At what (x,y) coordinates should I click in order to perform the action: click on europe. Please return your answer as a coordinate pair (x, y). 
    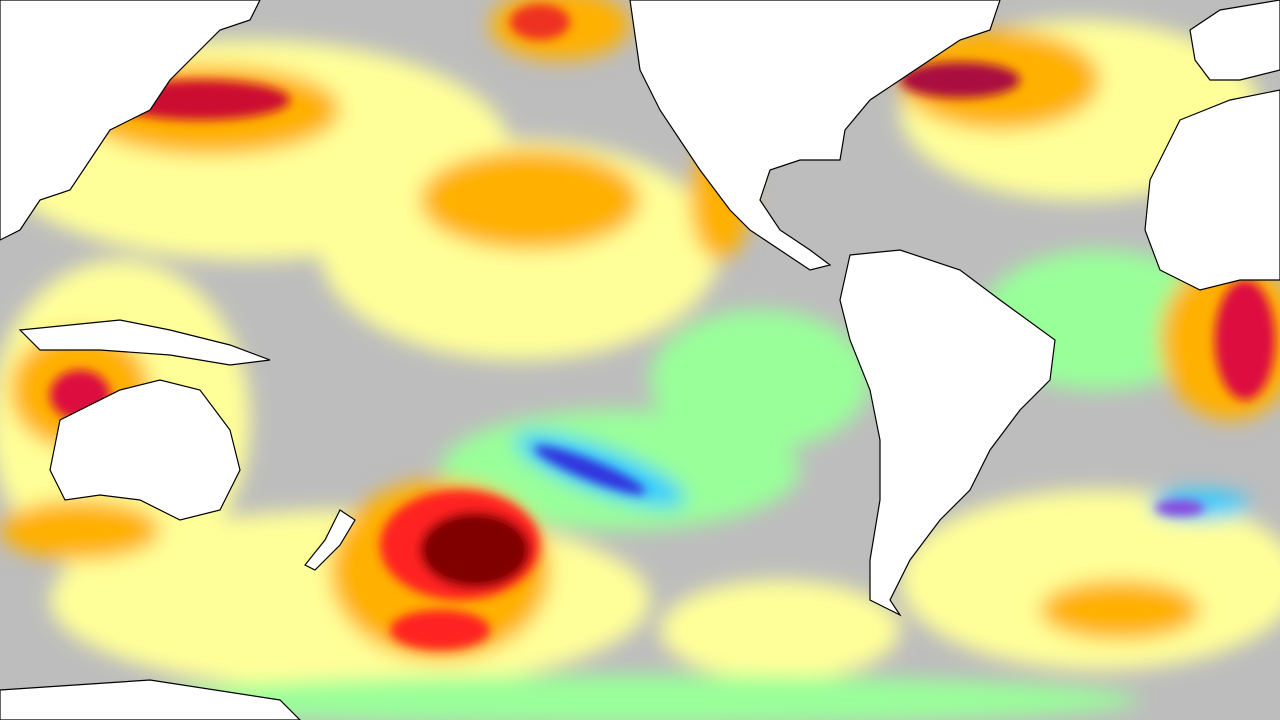
    Looking at the image, I should click on (1234, 40).